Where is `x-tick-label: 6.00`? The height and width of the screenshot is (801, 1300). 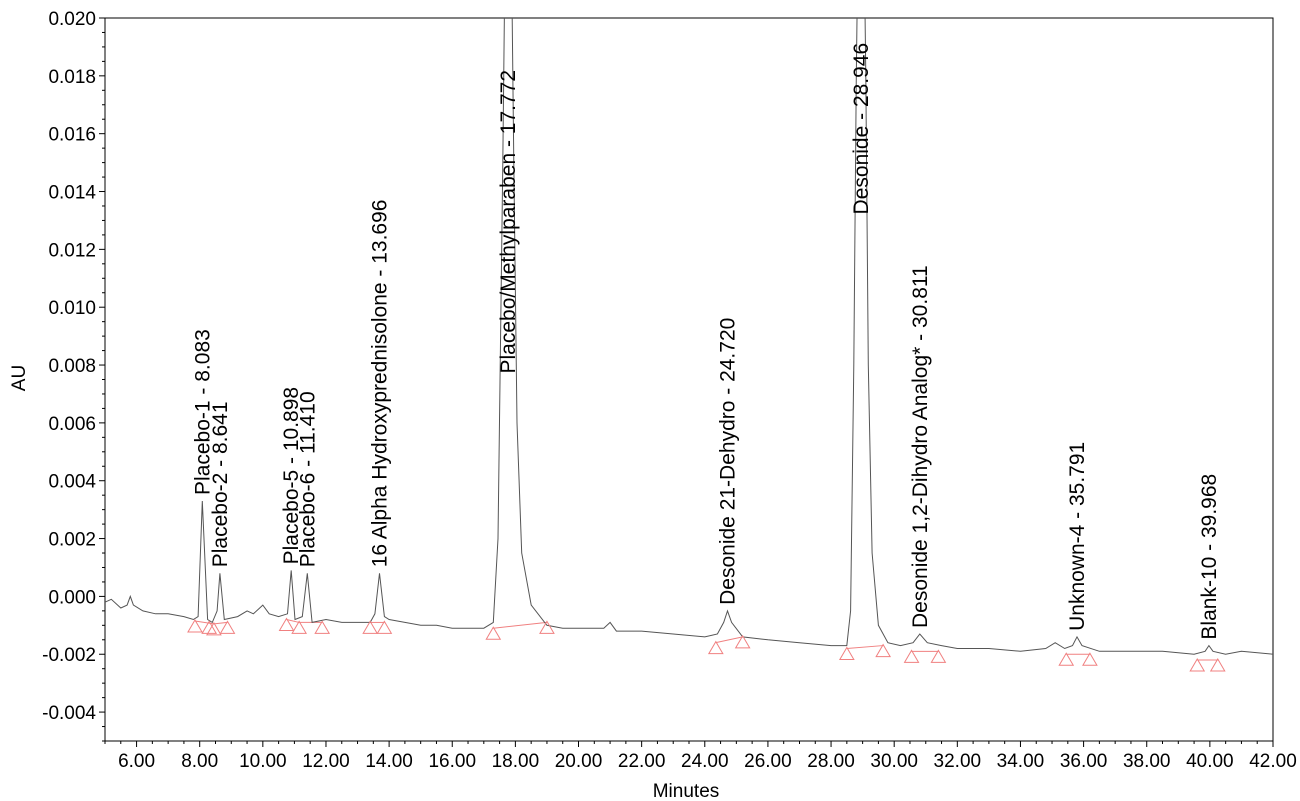
x-tick-label: 6.00 is located at coordinates (136, 761).